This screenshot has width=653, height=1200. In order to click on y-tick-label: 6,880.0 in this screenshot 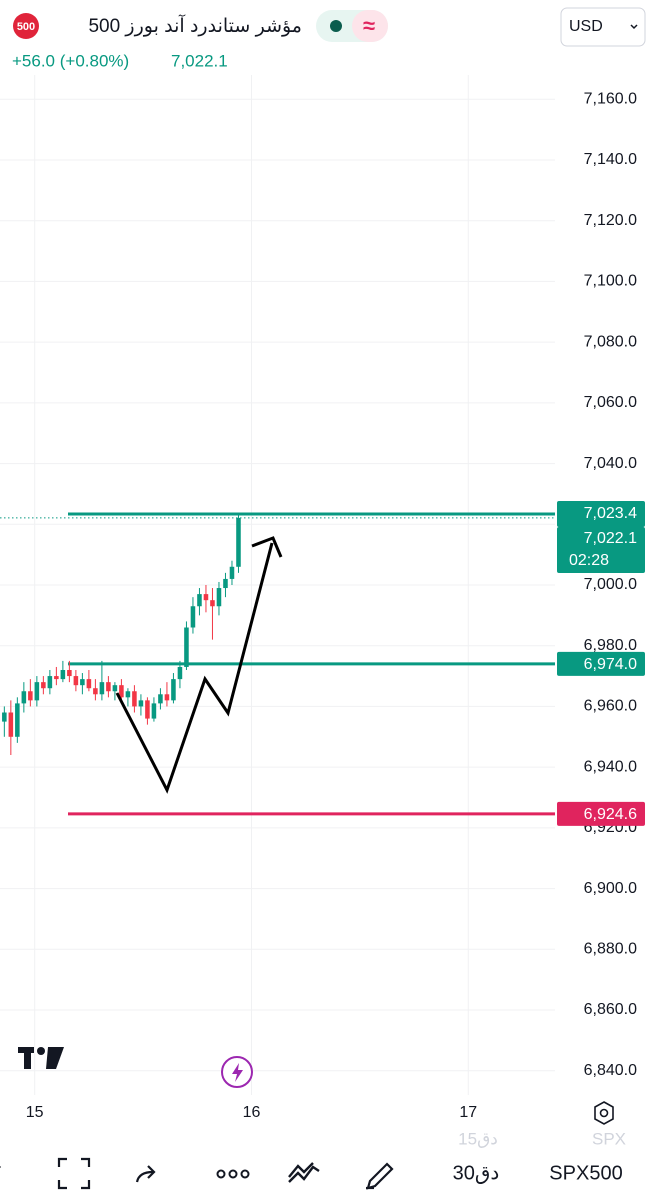, I will do `click(610, 949)`.